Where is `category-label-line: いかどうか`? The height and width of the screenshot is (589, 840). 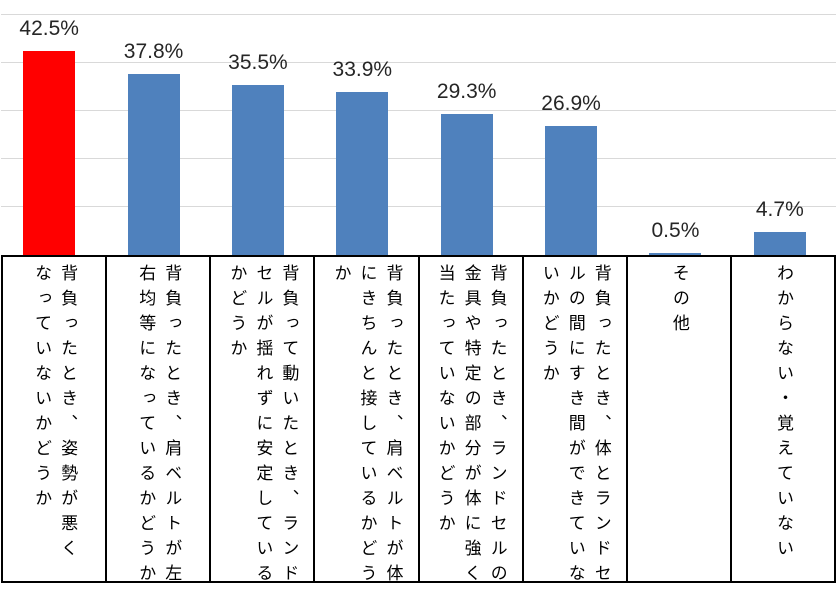
category-label-line: いかどうか is located at coordinates (549, 326).